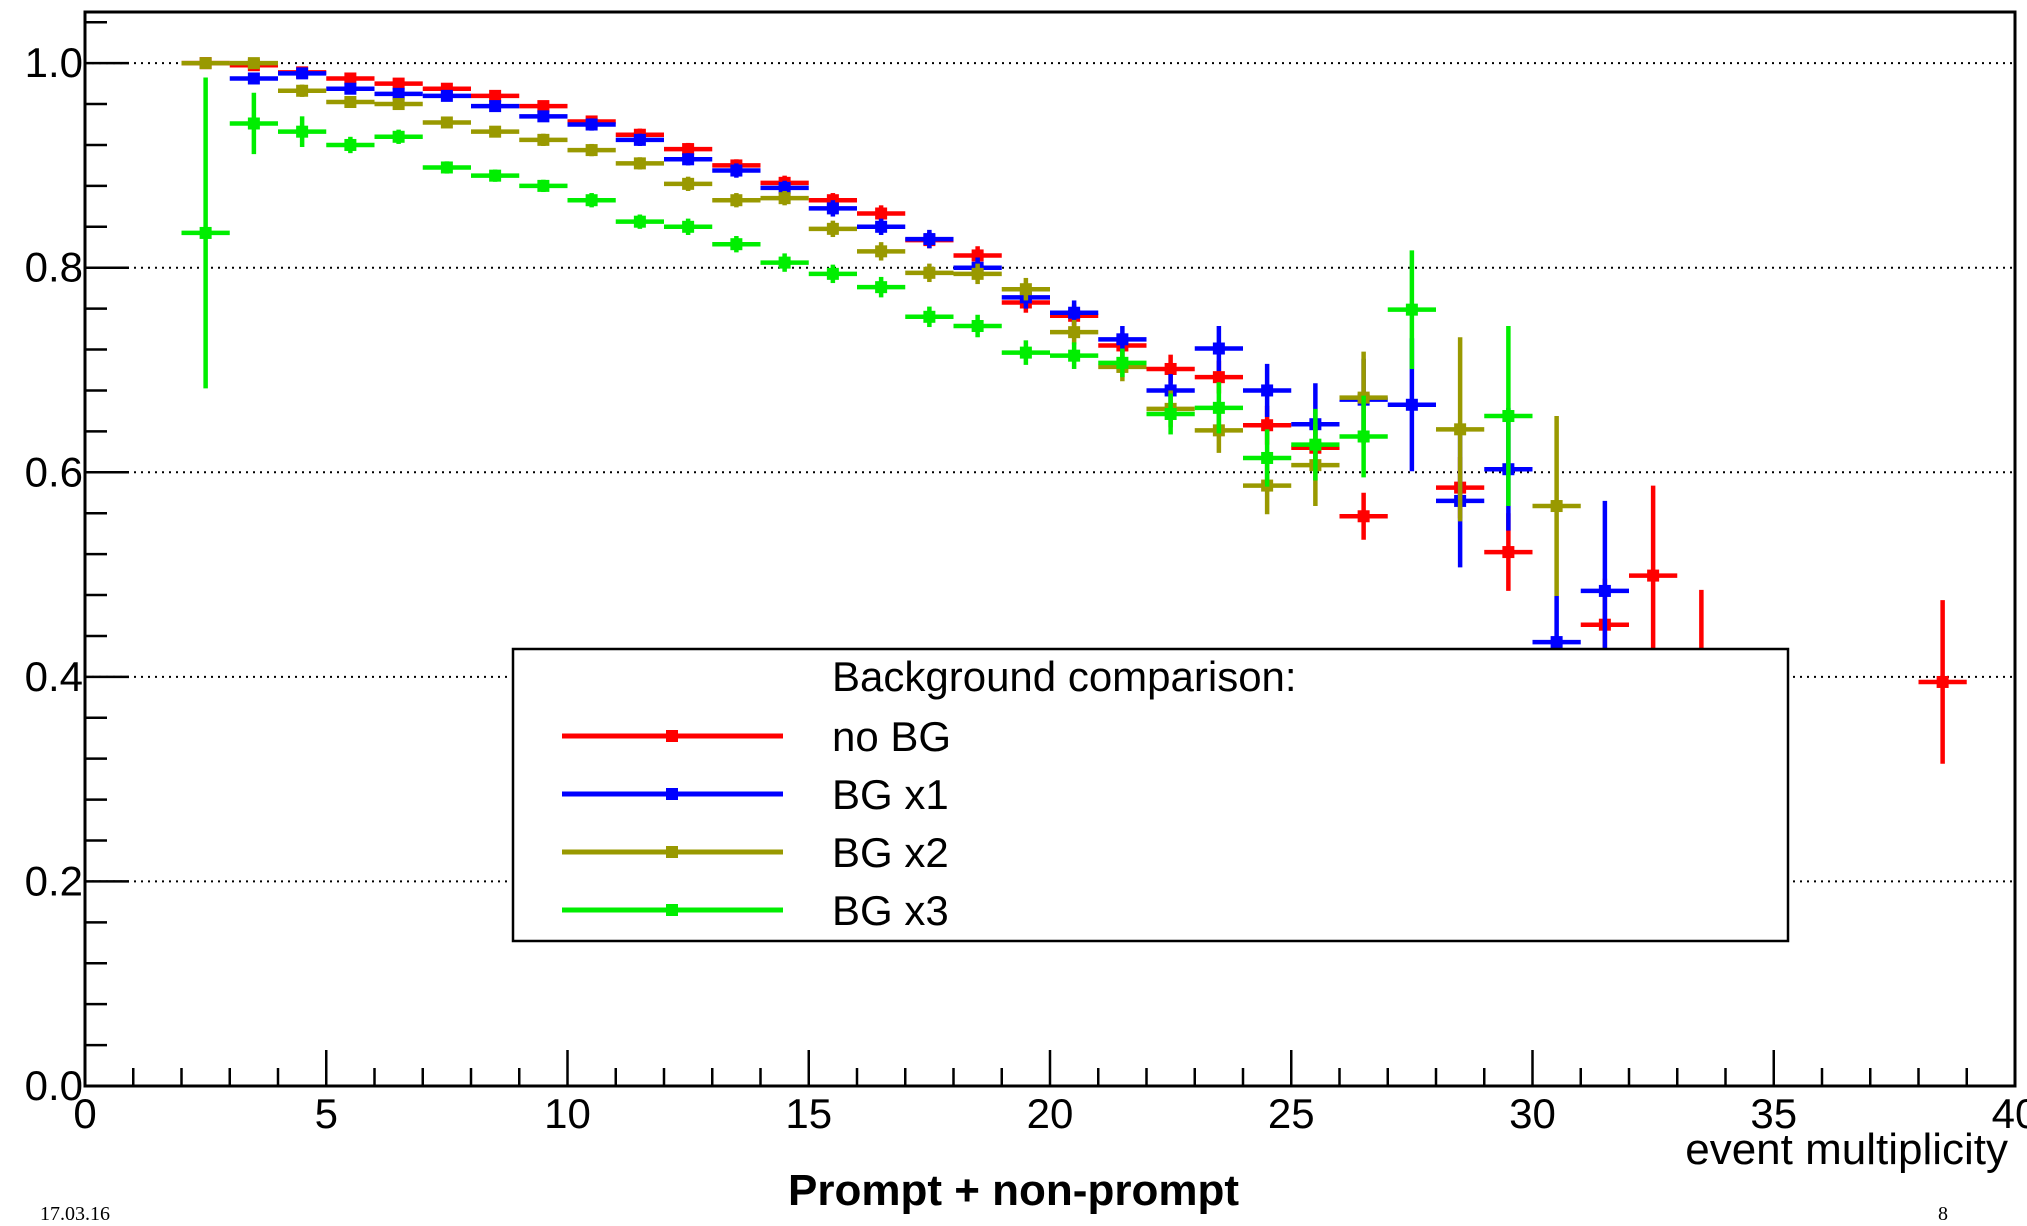 This screenshot has height=1226, width=2027. I want to click on legend-label: BG x1, so click(890, 794).